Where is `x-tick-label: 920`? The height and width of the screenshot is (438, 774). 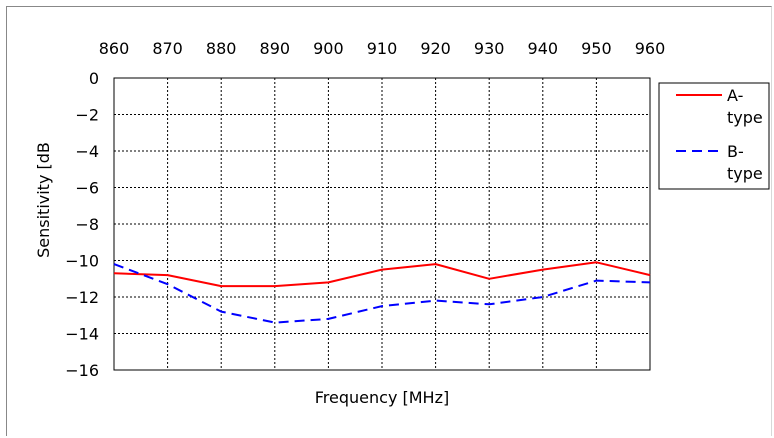 x-tick-label: 920 is located at coordinates (435, 48).